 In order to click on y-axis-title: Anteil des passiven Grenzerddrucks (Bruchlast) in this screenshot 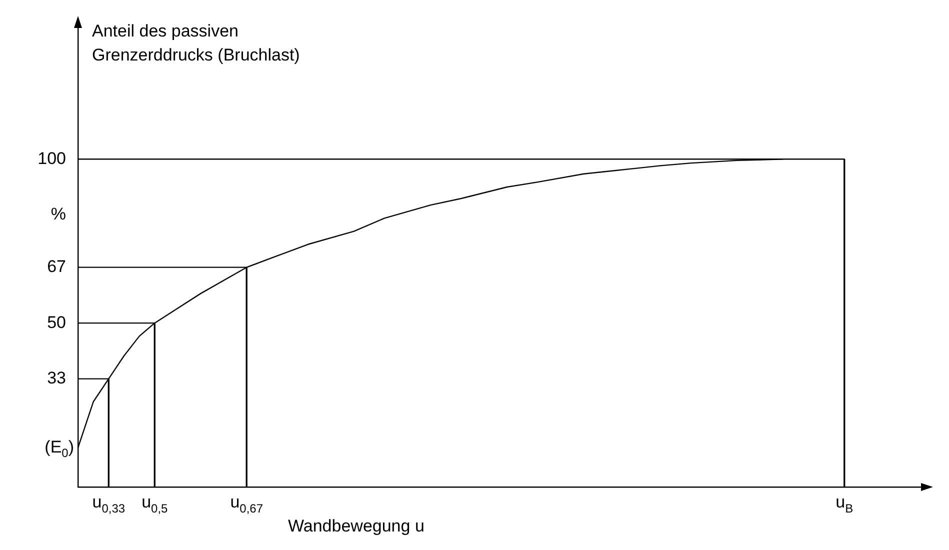, I will do `click(196, 43)`.